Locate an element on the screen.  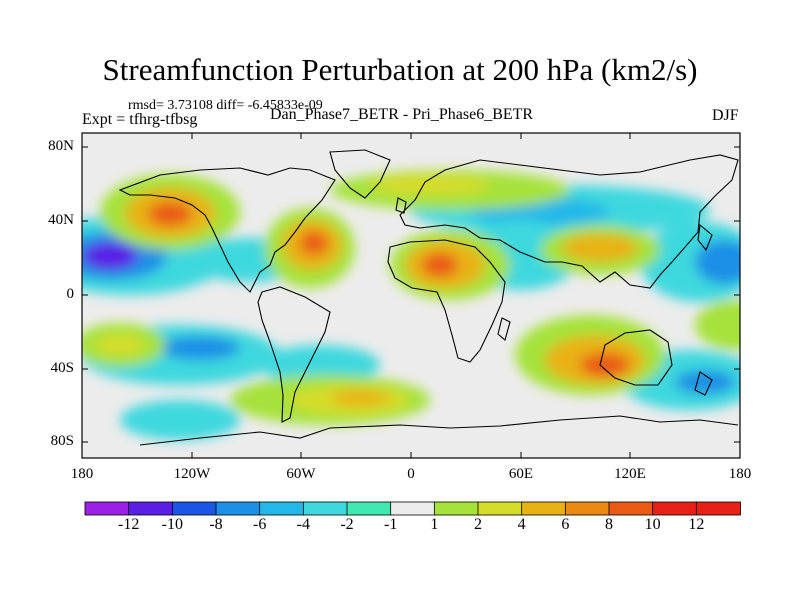
colorbar-label: -2 is located at coordinates (347, 524).